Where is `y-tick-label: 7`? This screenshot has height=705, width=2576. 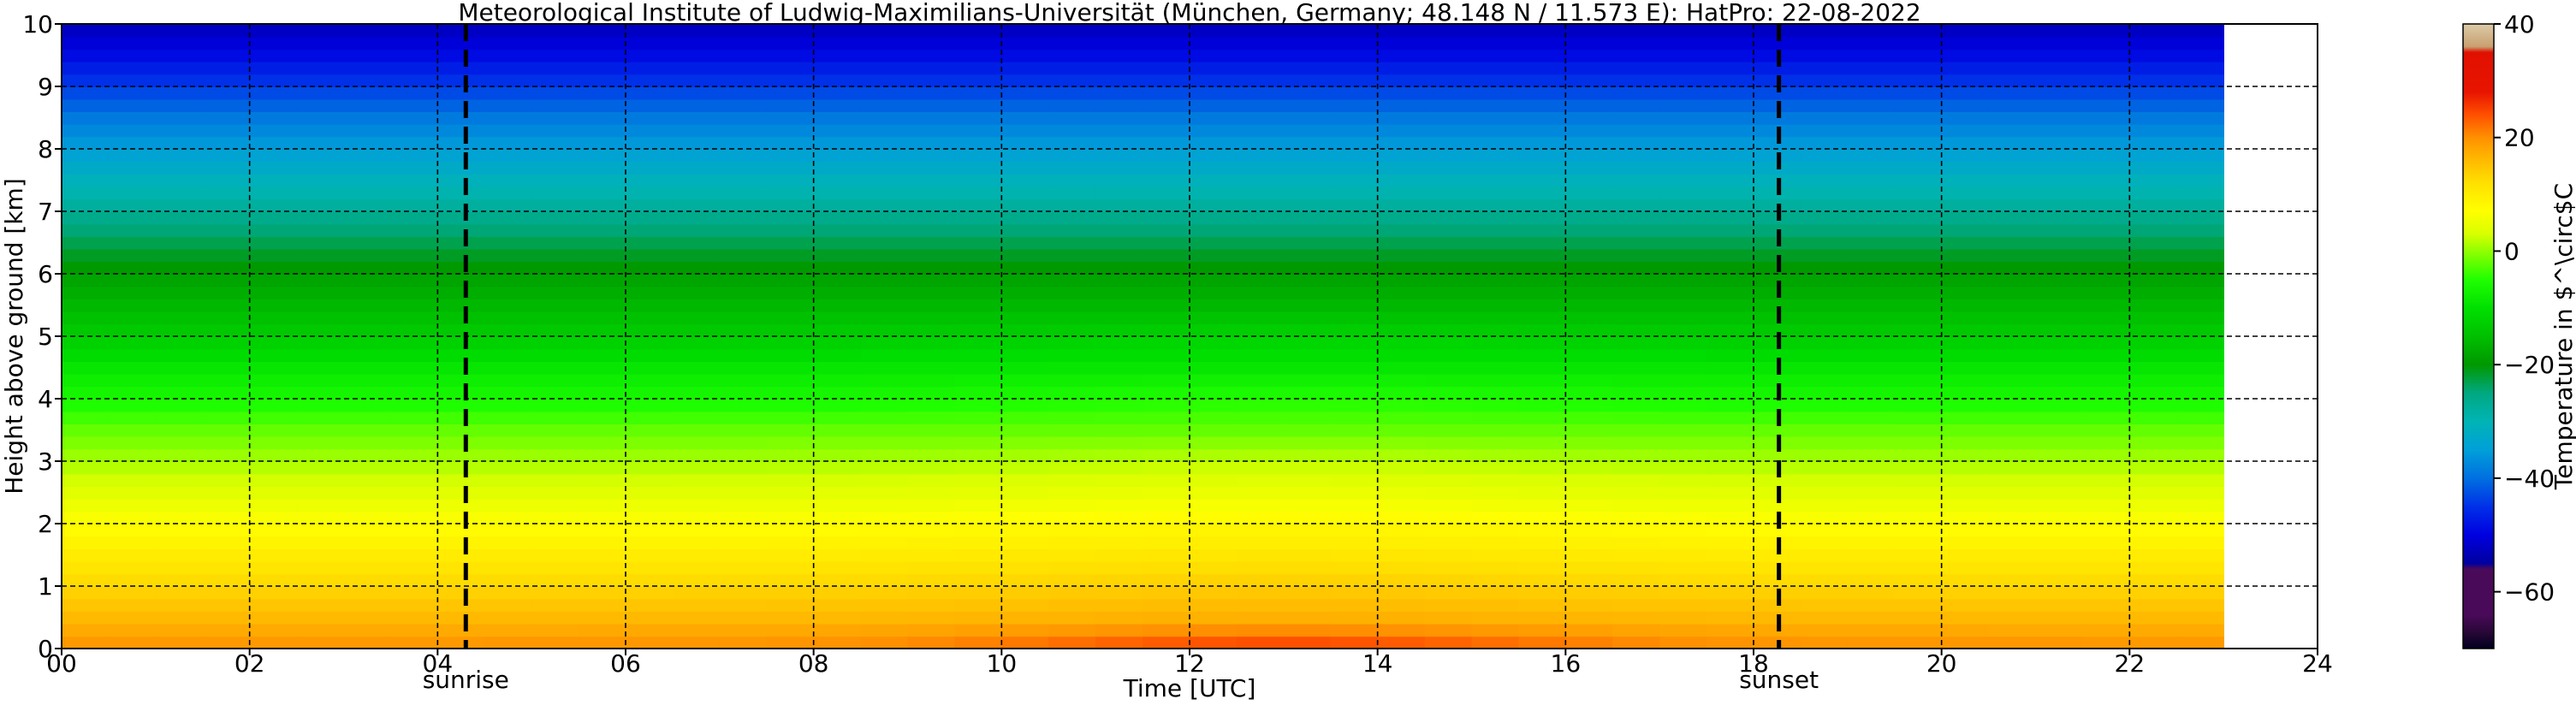 y-tick-label: 7 is located at coordinates (45, 212).